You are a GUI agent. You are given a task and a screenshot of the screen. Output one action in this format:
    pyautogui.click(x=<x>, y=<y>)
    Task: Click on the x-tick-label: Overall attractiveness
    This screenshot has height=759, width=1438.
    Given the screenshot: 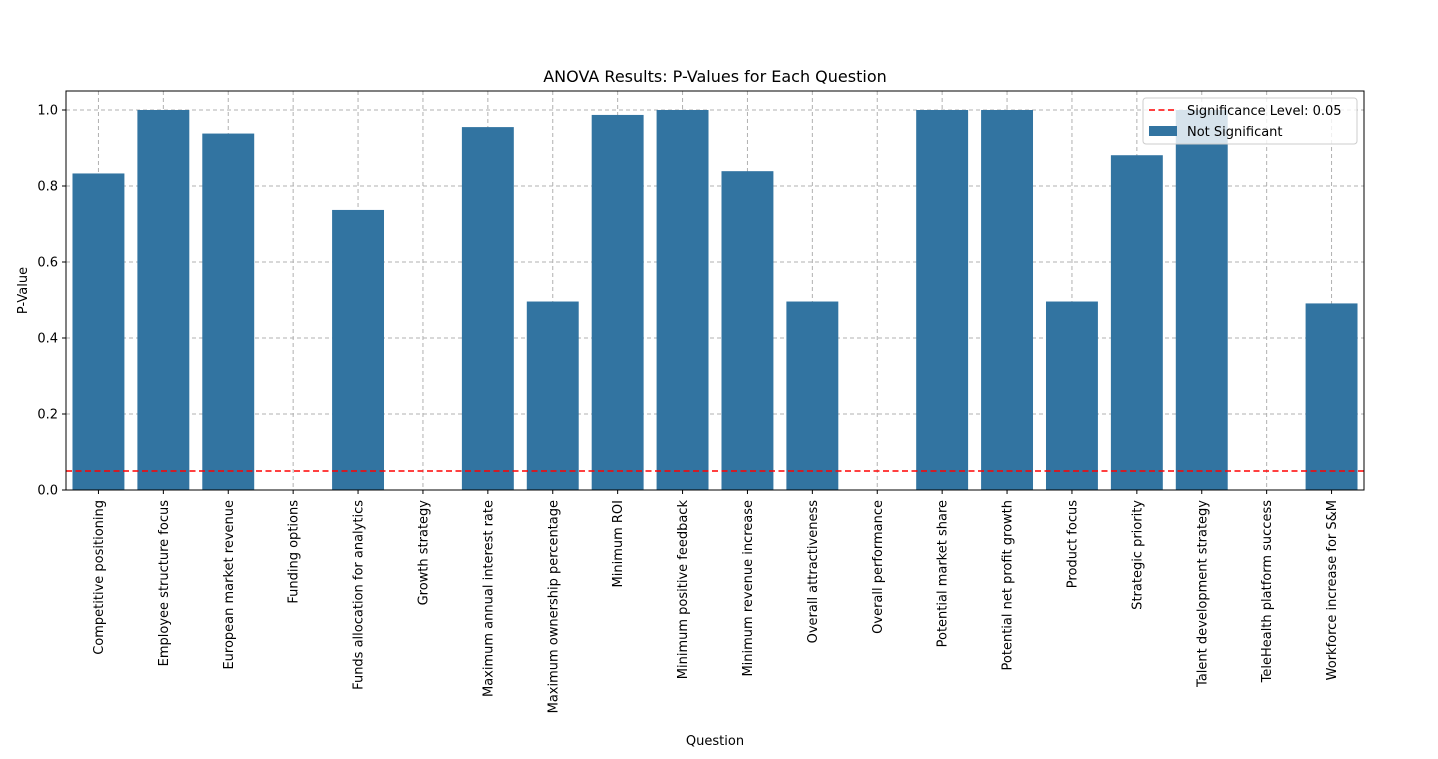 What is the action you would take?
    pyautogui.click(x=813, y=572)
    